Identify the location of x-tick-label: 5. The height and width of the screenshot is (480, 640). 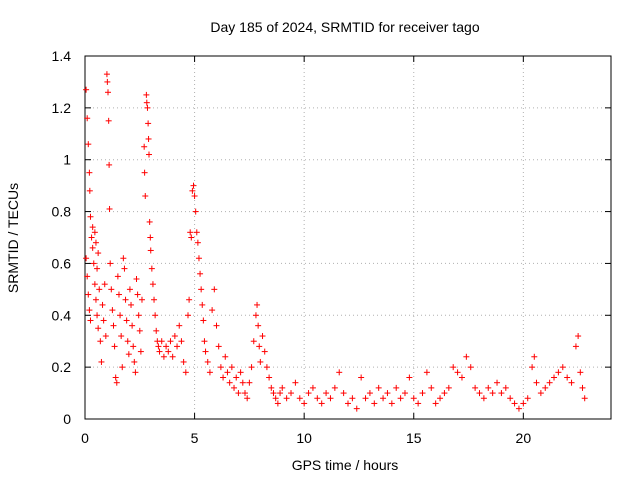
(195, 438).